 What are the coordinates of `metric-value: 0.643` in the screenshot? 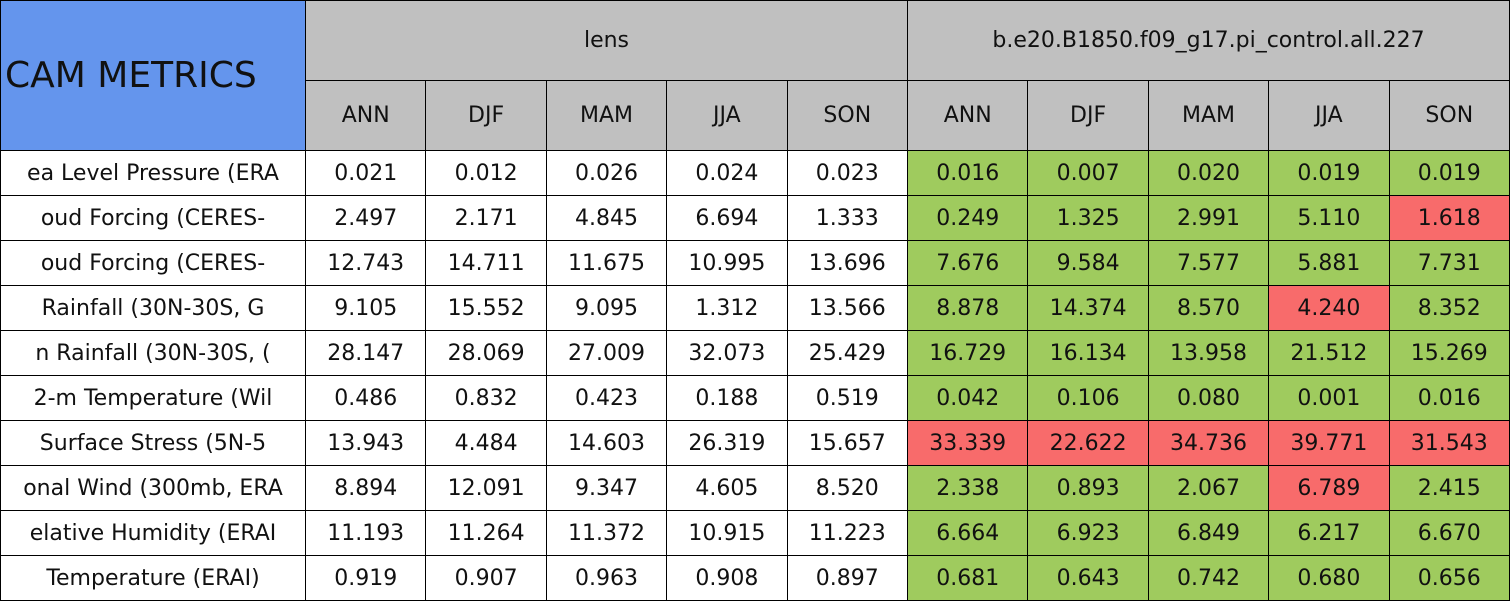 It's located at (1088, 578).